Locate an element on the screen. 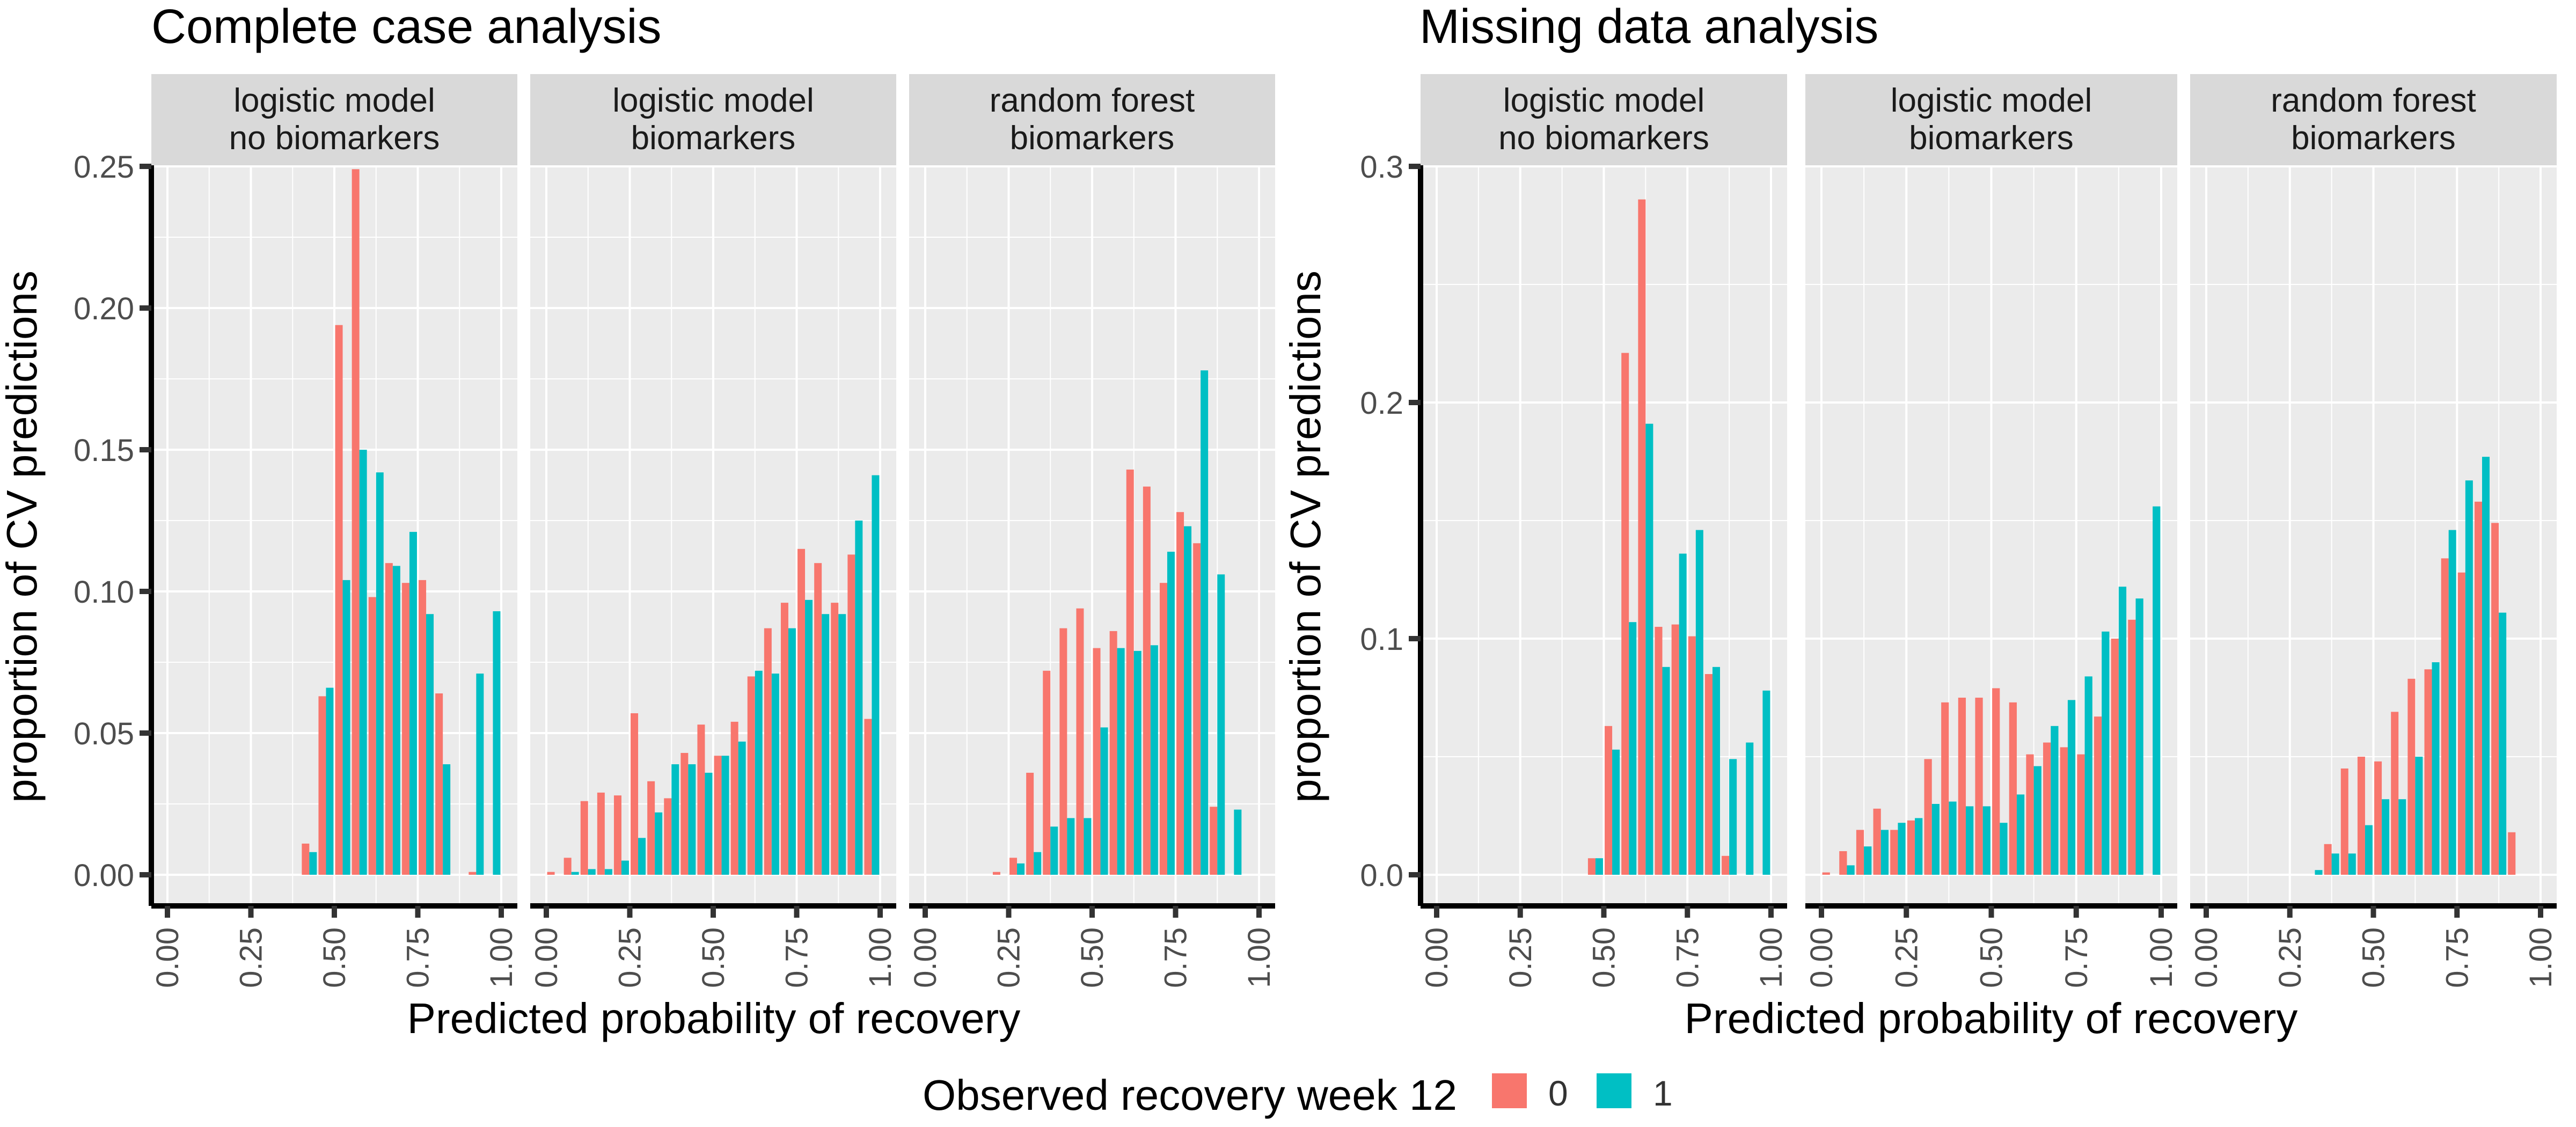 The width and height of the screenshot is (2576, 1127). y-tick-label: 0.2 is located at coordinates (1381, 403).